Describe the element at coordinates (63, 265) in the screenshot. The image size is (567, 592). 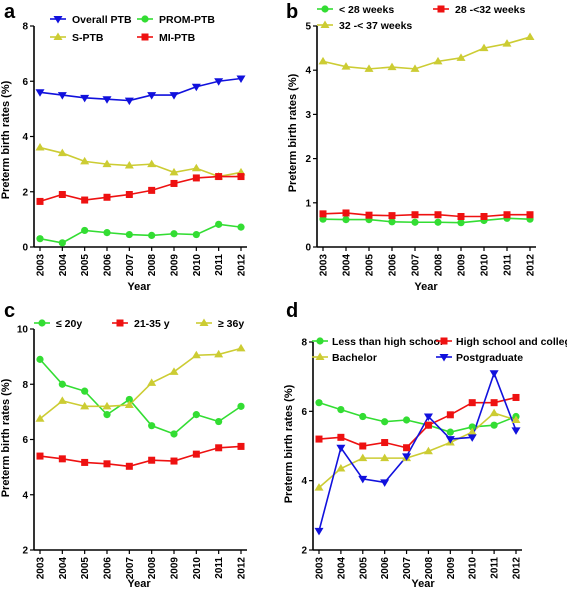
I see `panel-a-xtick-label: 2004` at that location.